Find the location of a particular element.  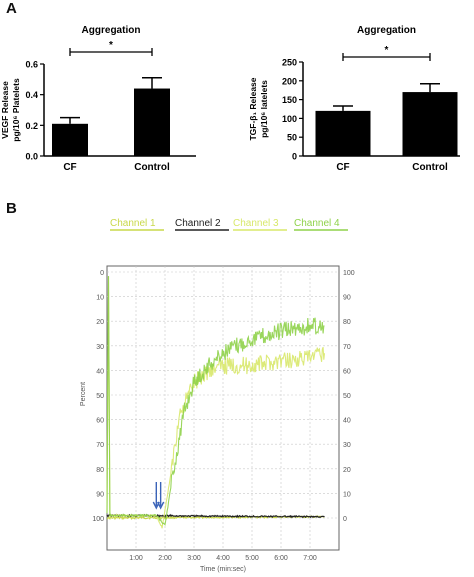

vegf-category-label: Control is located at coordinates (152, 167).